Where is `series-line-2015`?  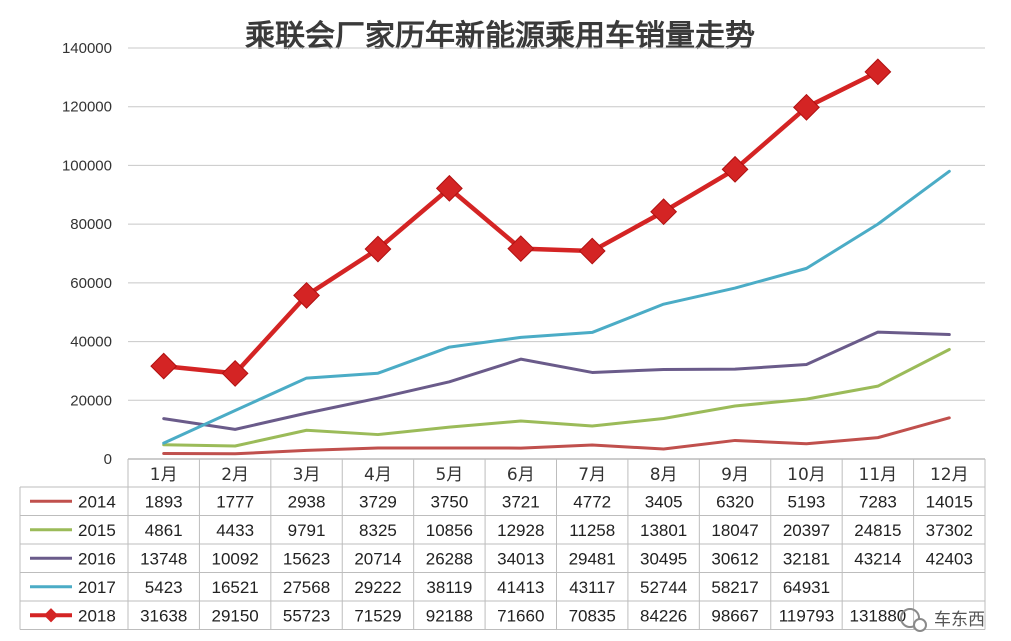
series-line-2015 is located at coordinates (556, 397).